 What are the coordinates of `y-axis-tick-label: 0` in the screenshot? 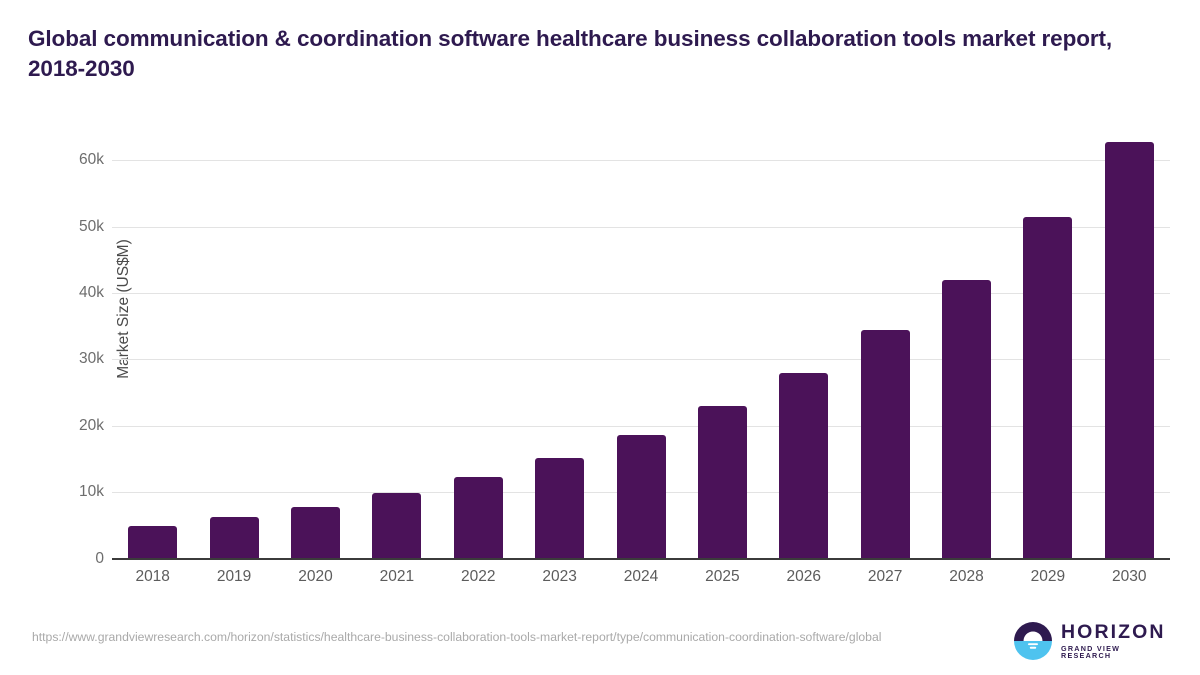 It's located at (99, 558).